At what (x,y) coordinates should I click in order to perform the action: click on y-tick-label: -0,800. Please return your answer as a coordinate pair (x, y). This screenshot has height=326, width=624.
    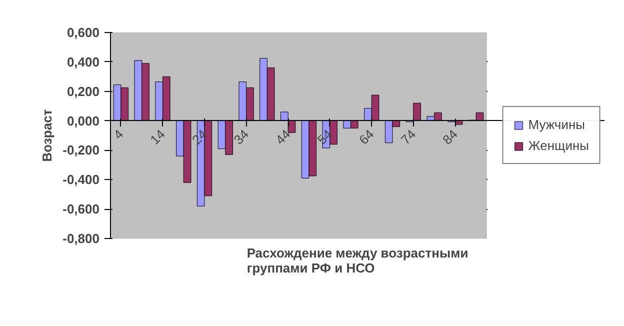
    Looking at the image, I should click on (81, 238).